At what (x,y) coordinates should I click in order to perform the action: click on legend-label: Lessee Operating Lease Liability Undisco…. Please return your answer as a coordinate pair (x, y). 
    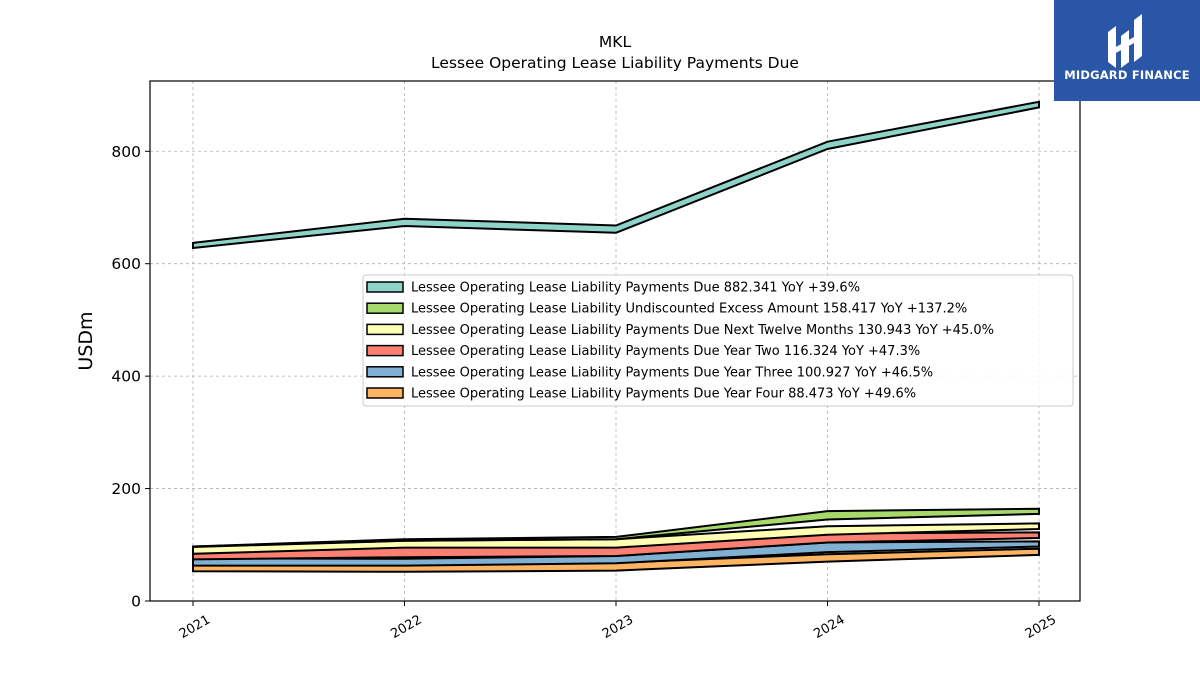
    Looking at the image, I should click on (689, 309).